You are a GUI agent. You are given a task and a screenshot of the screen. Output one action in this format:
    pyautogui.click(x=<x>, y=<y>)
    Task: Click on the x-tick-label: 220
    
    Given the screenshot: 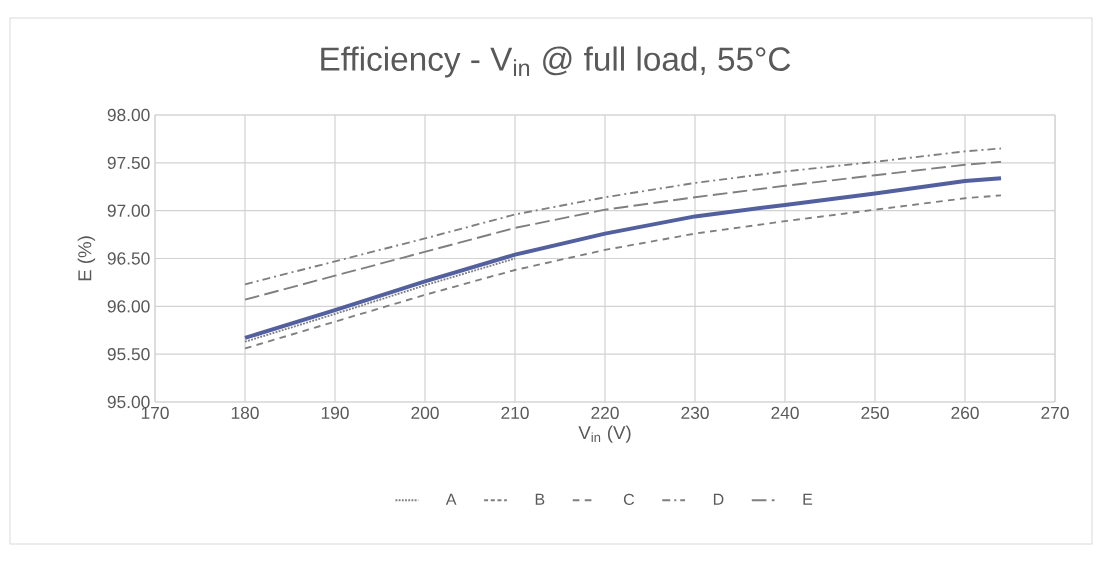 What is the action you would take?
    pyautogui.click(x=605, y=412)
    